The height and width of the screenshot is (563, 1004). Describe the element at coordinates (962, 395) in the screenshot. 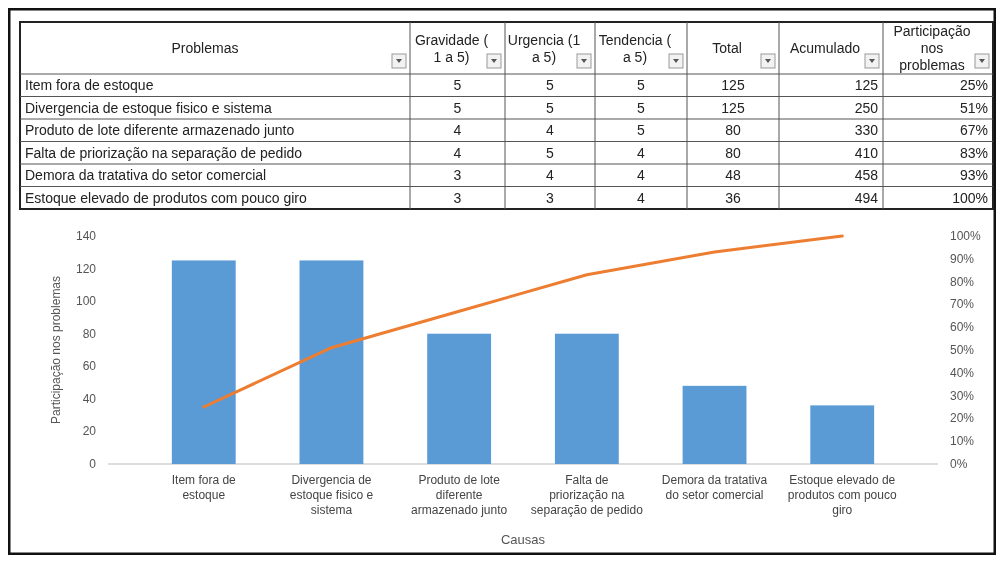

I see `y2-tick-label: 30%` at that location.